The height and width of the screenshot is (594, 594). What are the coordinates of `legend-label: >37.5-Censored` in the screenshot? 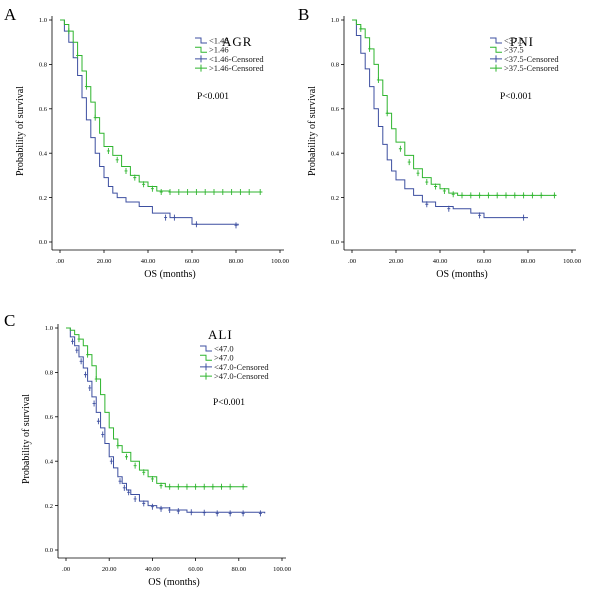 It's located at (531, 68).